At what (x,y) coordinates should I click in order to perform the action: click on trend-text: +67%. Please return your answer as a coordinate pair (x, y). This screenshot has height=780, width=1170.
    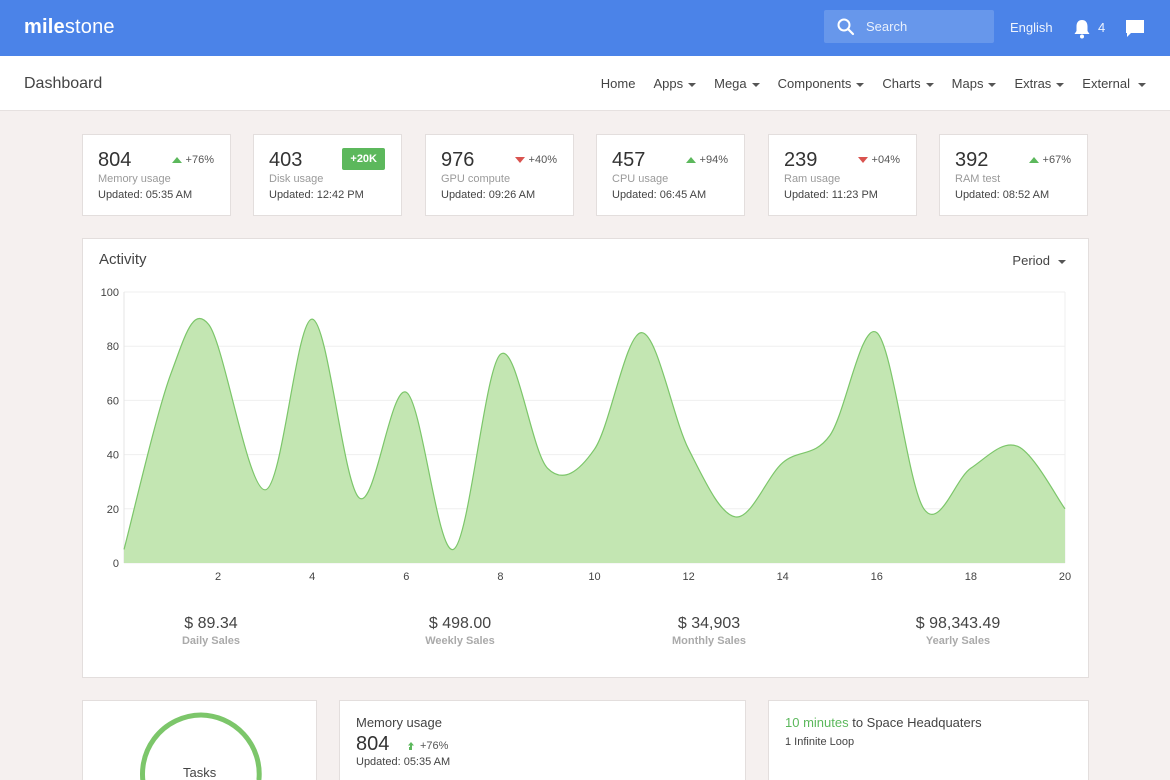
    Looking at the image, I should click on (1056, 160).